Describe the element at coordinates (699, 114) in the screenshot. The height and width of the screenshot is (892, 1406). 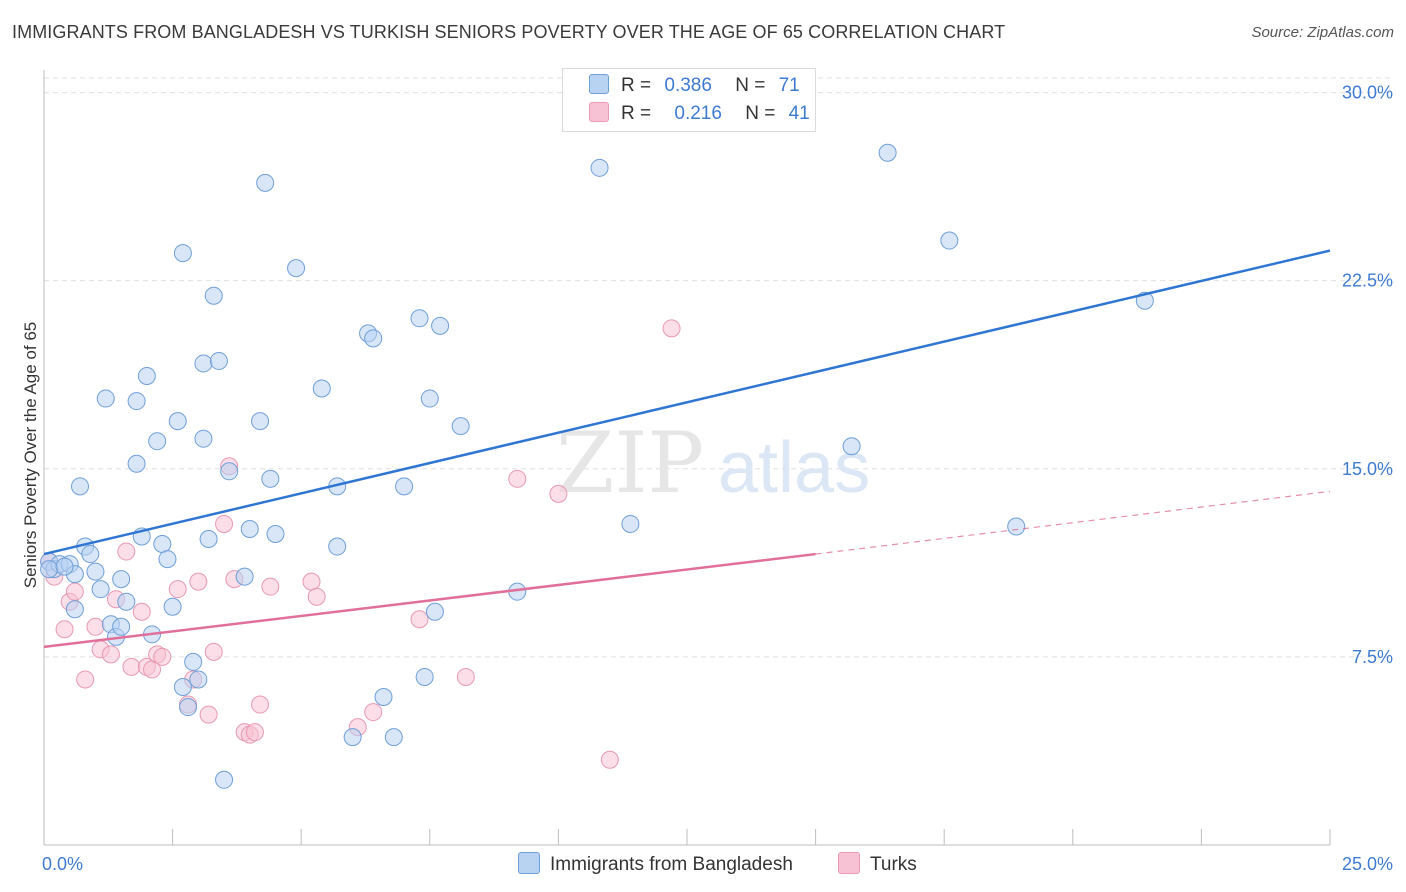
I see `legend-row-turks: R = 0.216 N = 41` at that location.